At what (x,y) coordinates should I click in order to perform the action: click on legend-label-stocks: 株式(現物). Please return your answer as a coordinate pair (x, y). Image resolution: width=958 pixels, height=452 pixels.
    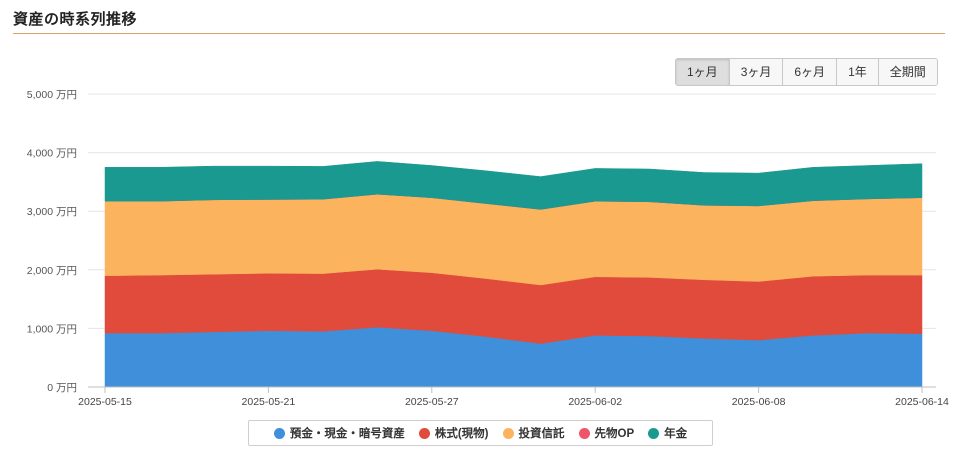
    Looking at the image, I should click on (461, 434).